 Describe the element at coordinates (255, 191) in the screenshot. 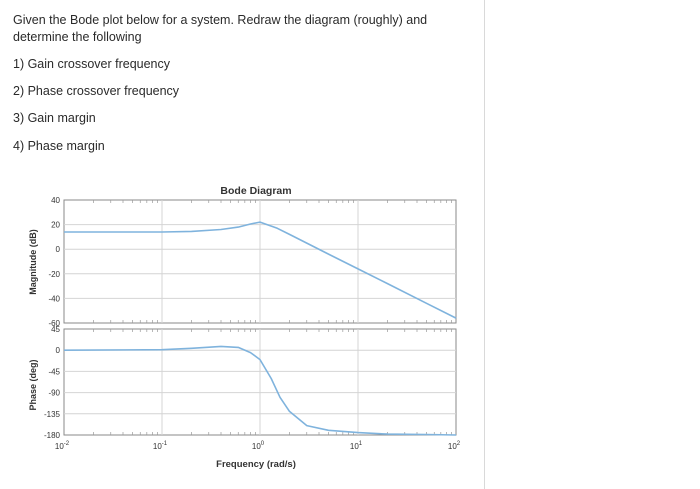

I see `chart-title: Bode Diagram` at that location.